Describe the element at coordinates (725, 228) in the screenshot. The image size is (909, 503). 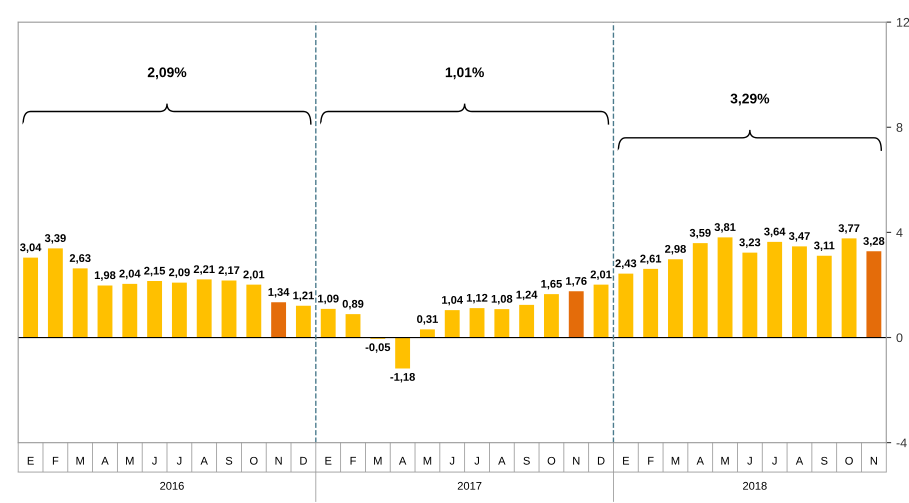
I see `data-label: 3,81` at that location.